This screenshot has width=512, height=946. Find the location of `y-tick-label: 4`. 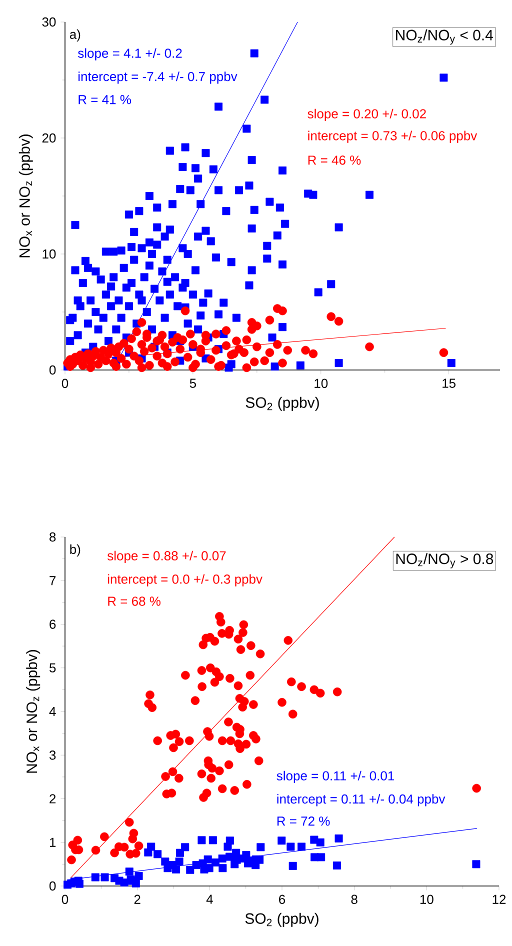

y-tick-label: 4 is located at coordinates (52, 711).